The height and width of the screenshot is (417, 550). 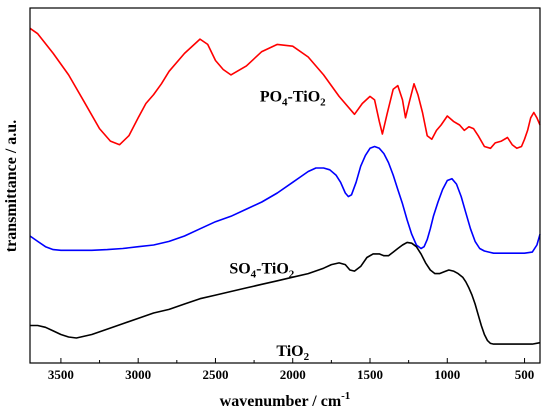 I want to click on series-label-2: TiO2, so click(x=292, y=353).